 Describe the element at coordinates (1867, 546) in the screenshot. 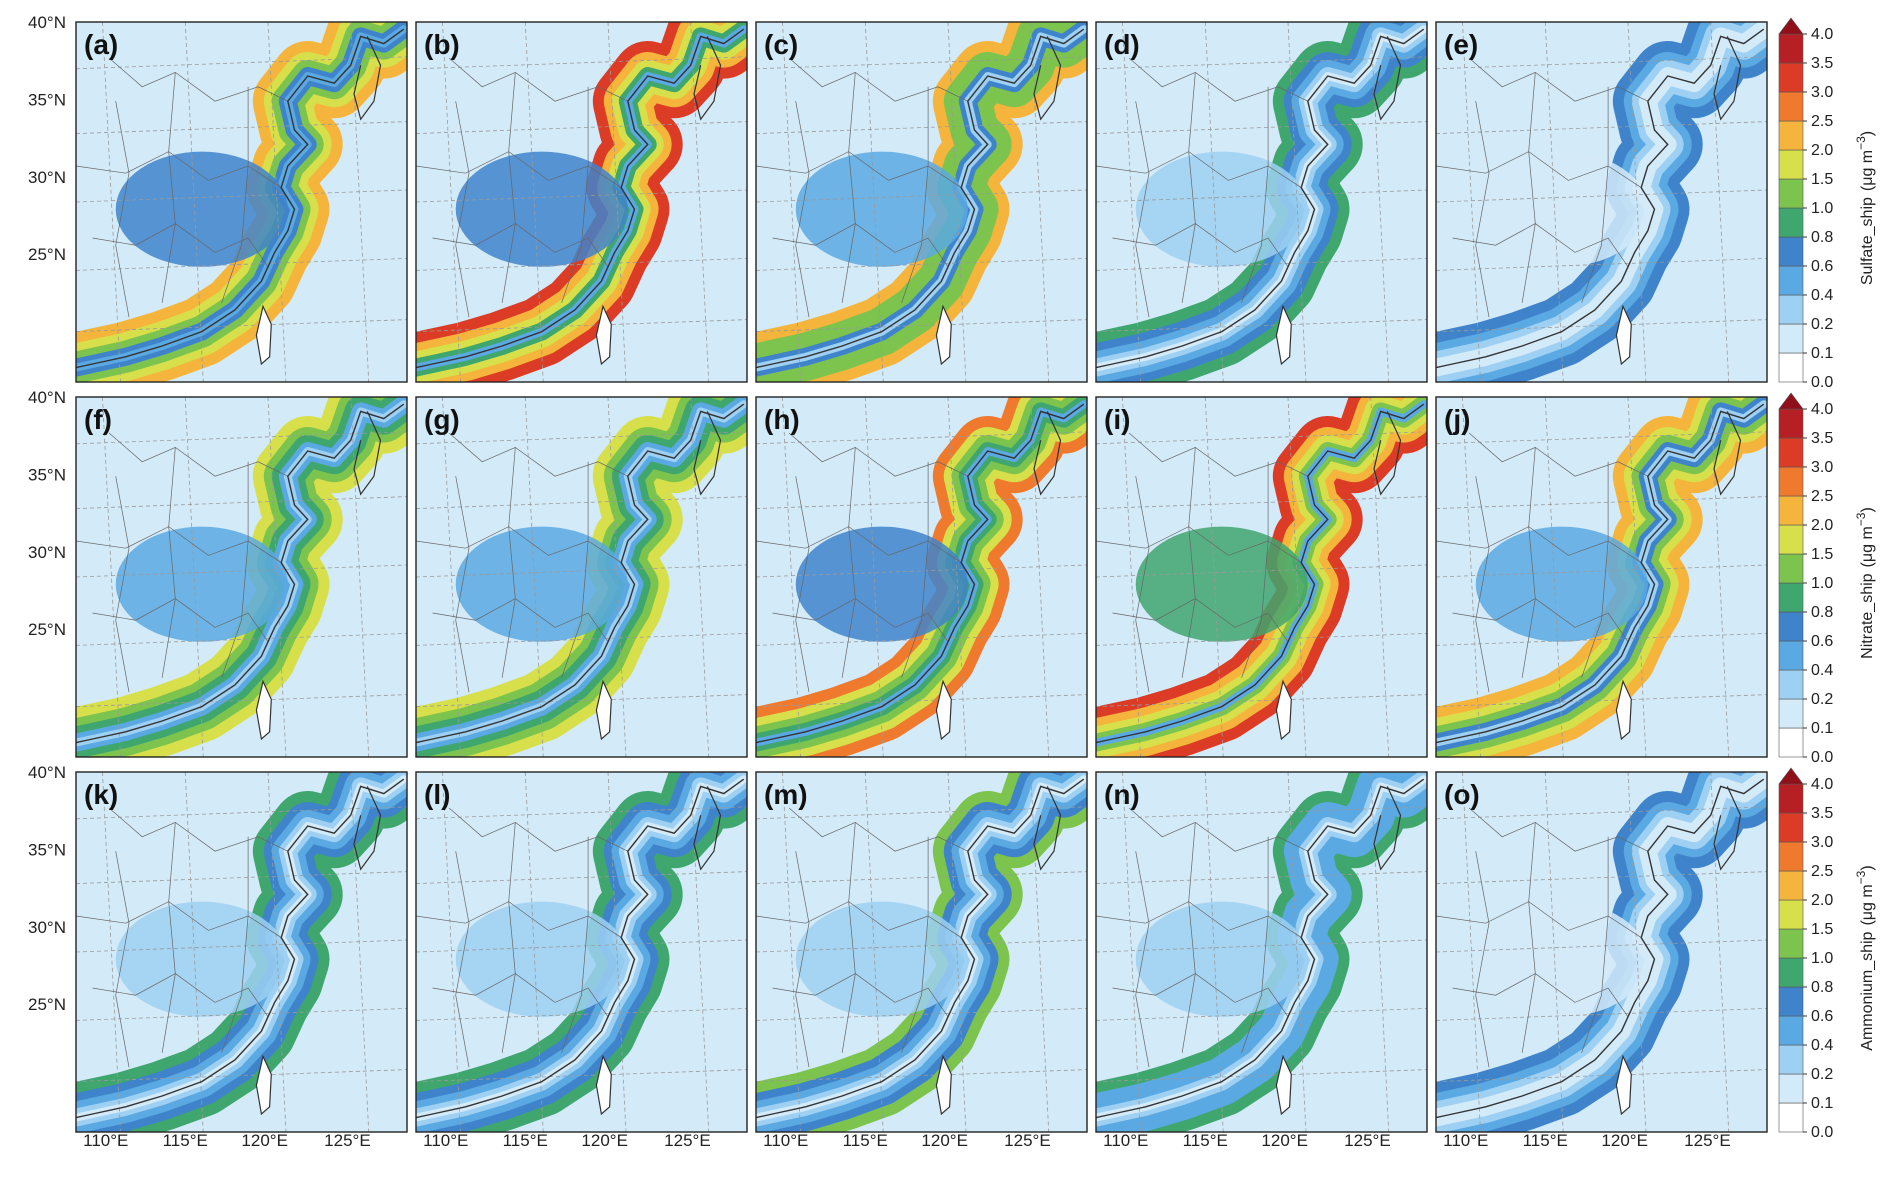

I see `colorbar-unit: (μg m` at that location.